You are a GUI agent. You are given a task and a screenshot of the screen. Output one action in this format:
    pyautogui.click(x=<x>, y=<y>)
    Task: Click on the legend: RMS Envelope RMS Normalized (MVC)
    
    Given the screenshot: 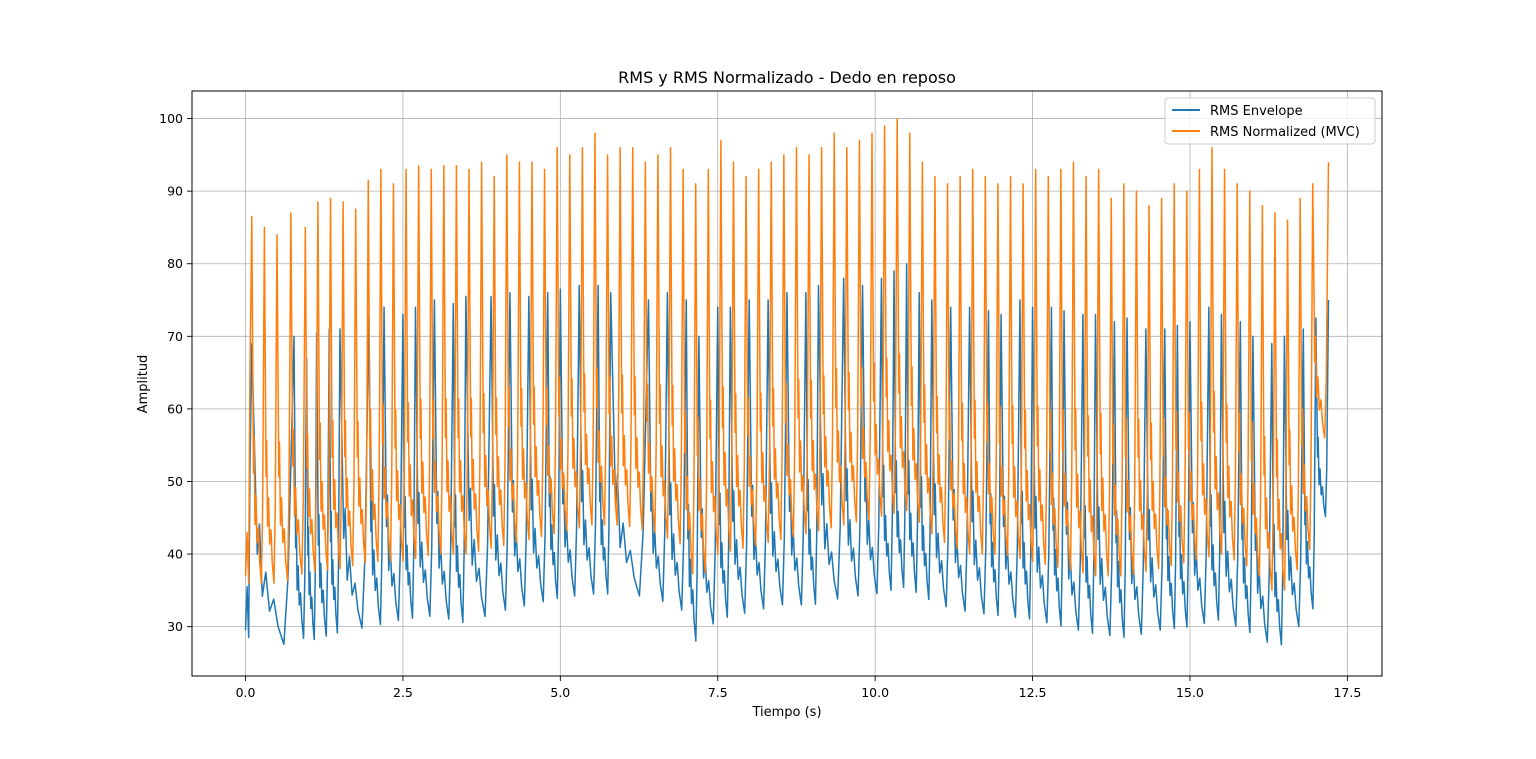 What is the action you would take?
    pyautogui.click(x=1270, y=121)
    